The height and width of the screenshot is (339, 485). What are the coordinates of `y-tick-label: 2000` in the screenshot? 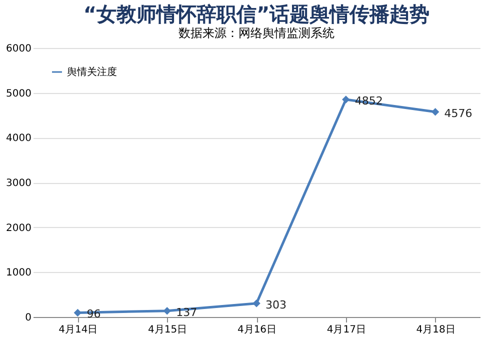 It's located at (19, 228).